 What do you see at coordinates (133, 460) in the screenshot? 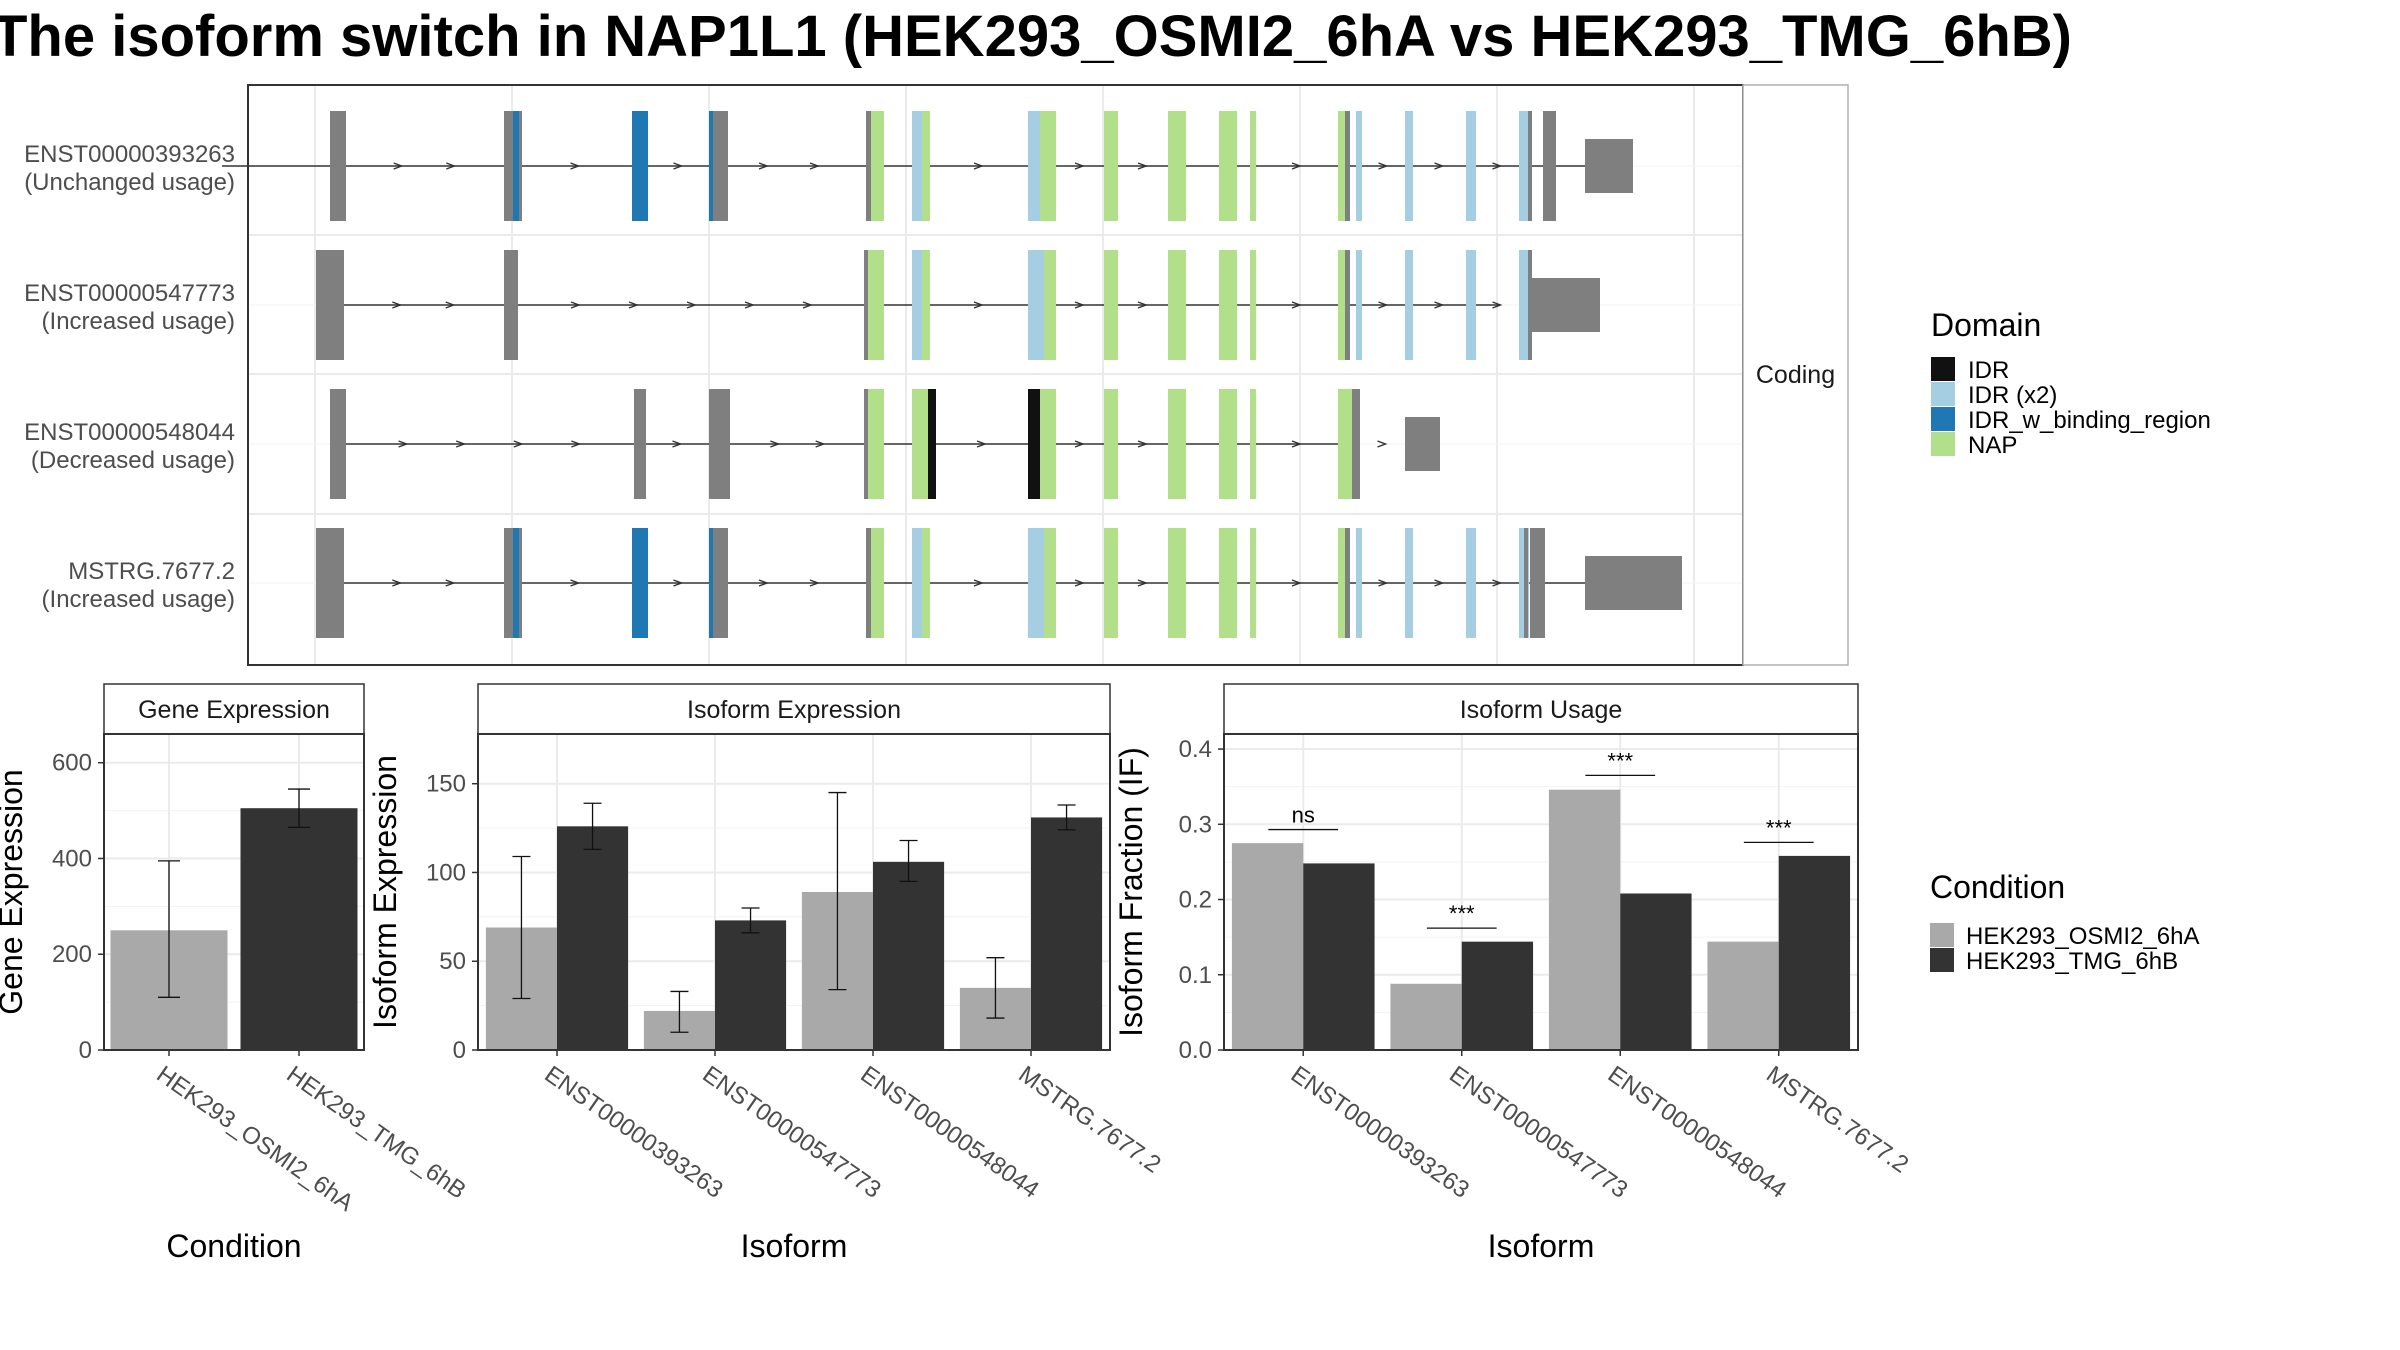
I see `transcript-usage-label: (Decreased usage)` at bounding box center [133, 460].